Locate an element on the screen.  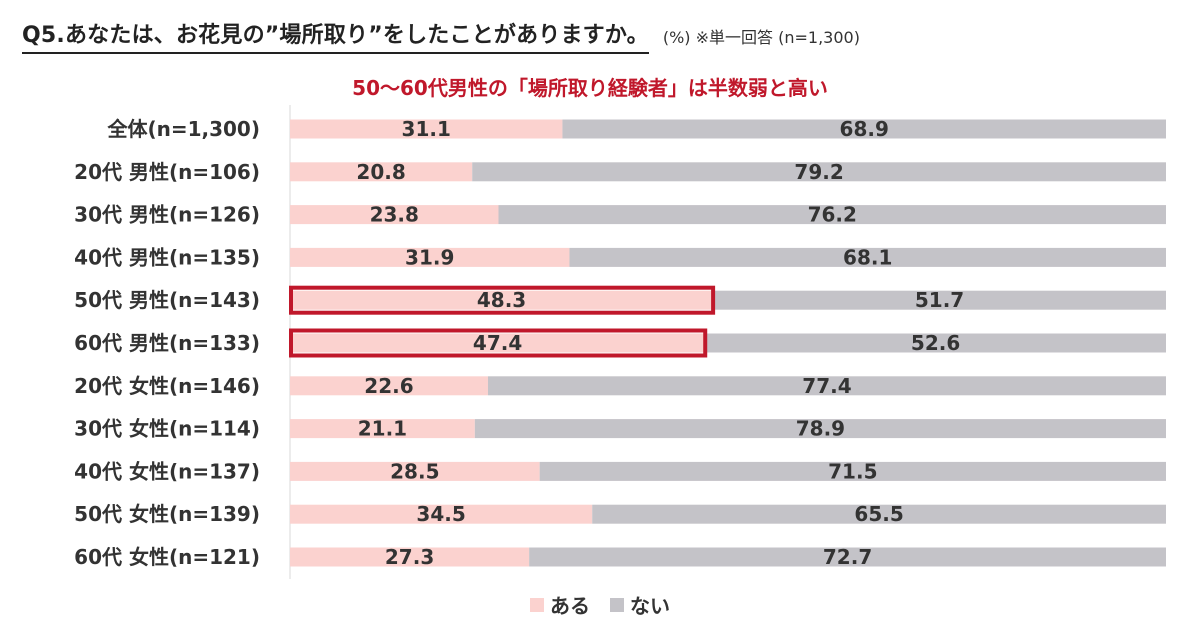
data-label-nai: 68.9 is located at coordinates (864, 129).